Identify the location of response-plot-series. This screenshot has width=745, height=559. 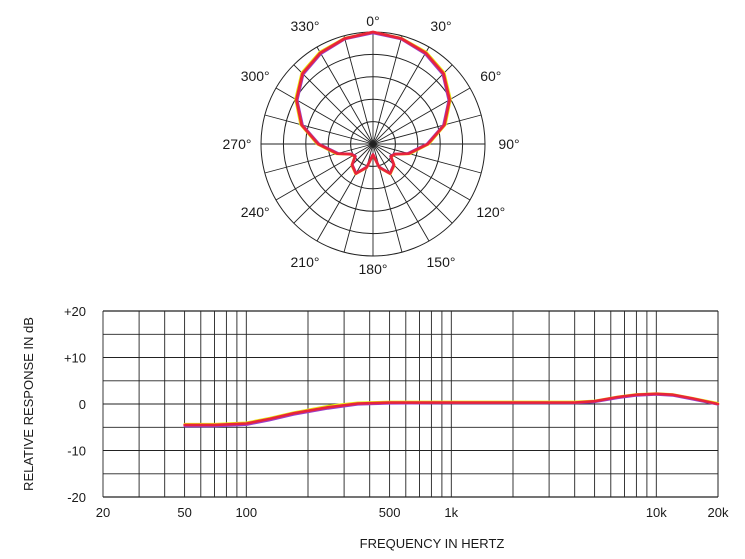
(451, 410).